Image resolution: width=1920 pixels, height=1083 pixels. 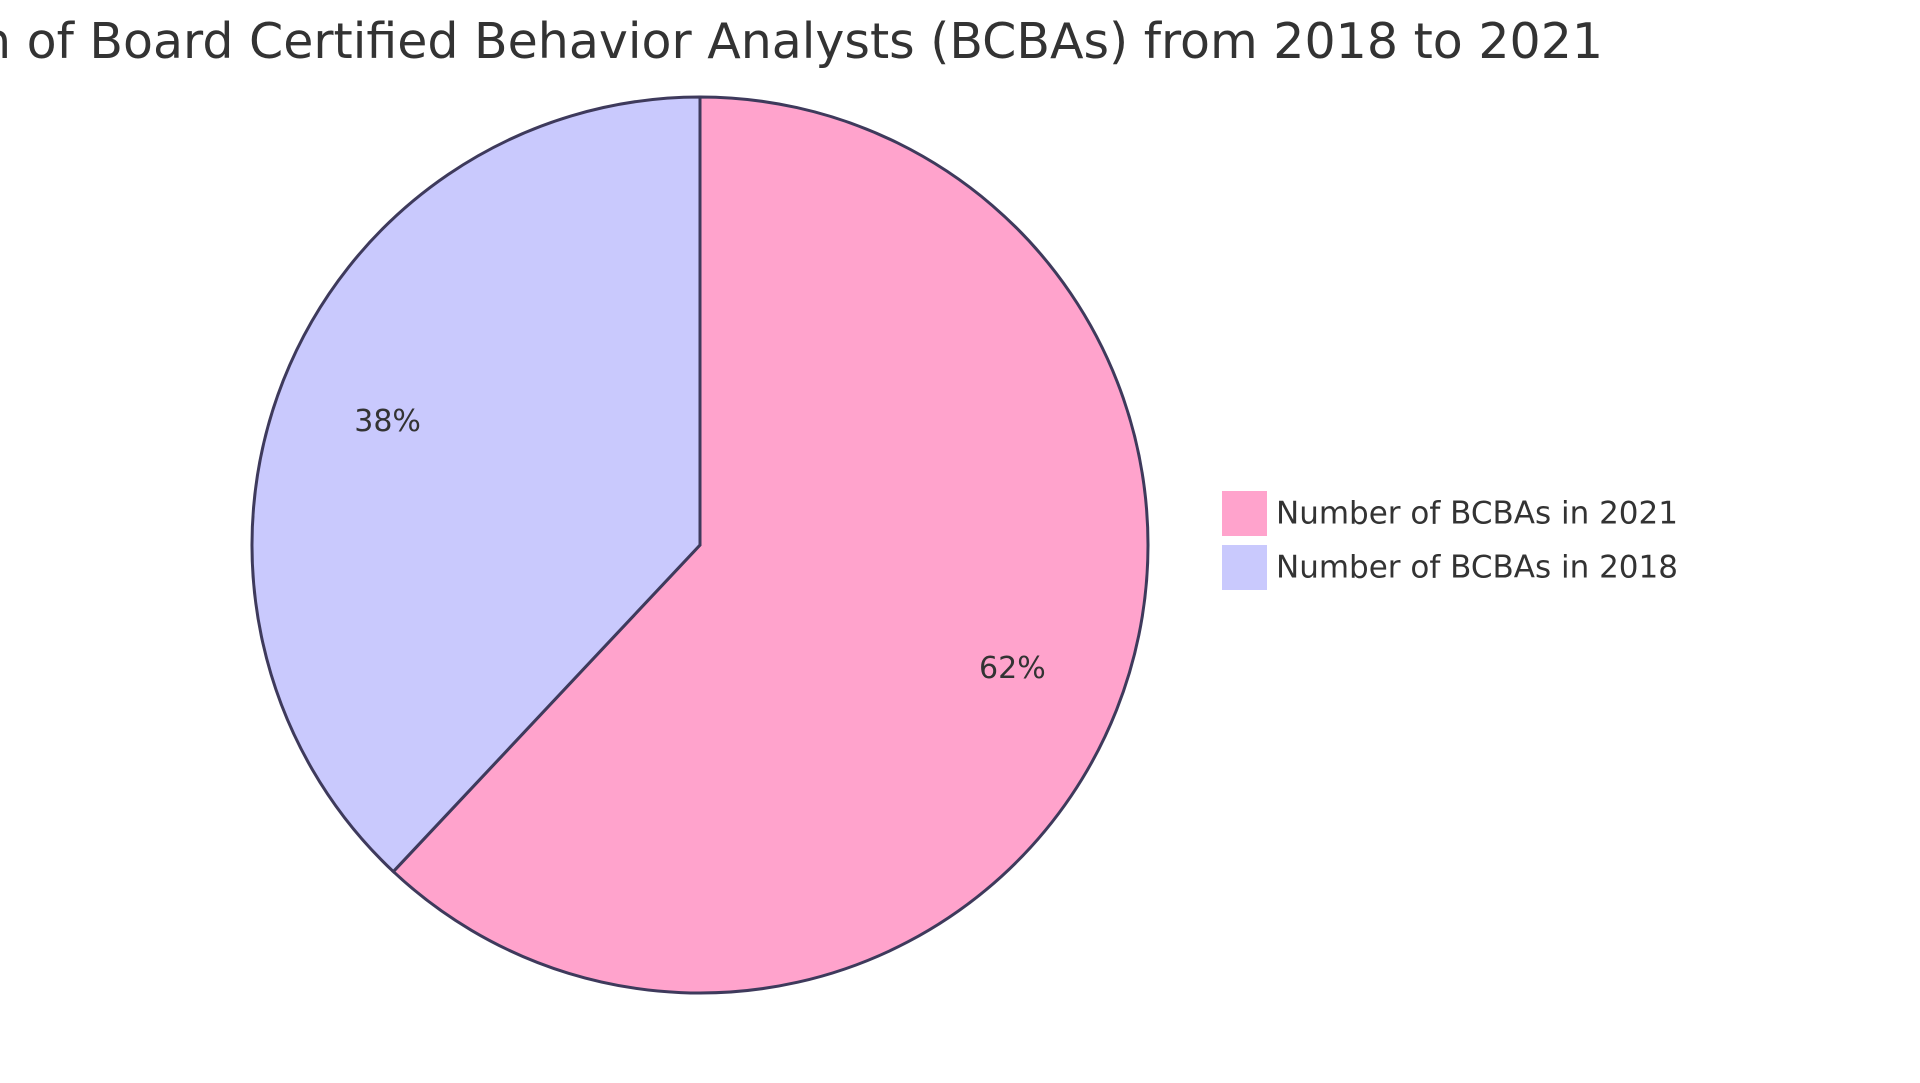 What do you see at coordinates (387, 421) in the screenshot?
I see `slice-label-1: 38%` at bounding box center [387, 421].